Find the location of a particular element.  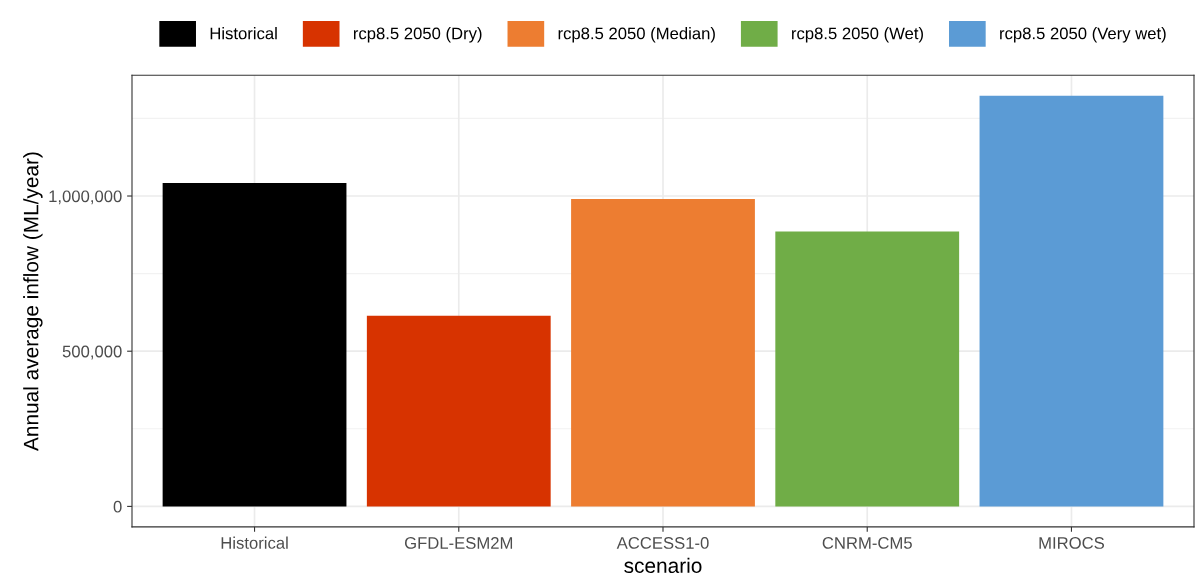

x-axis-title: scenario is located at coordinates (663, 565).